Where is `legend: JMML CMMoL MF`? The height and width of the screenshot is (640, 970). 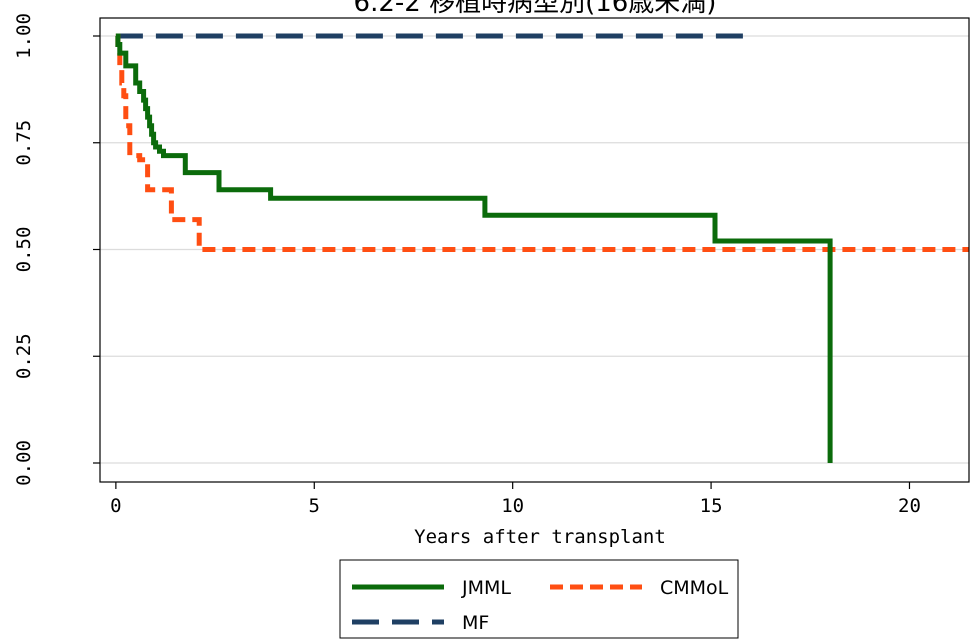
legend: JMML CMMoL MF is located at coordinates (539, 599).